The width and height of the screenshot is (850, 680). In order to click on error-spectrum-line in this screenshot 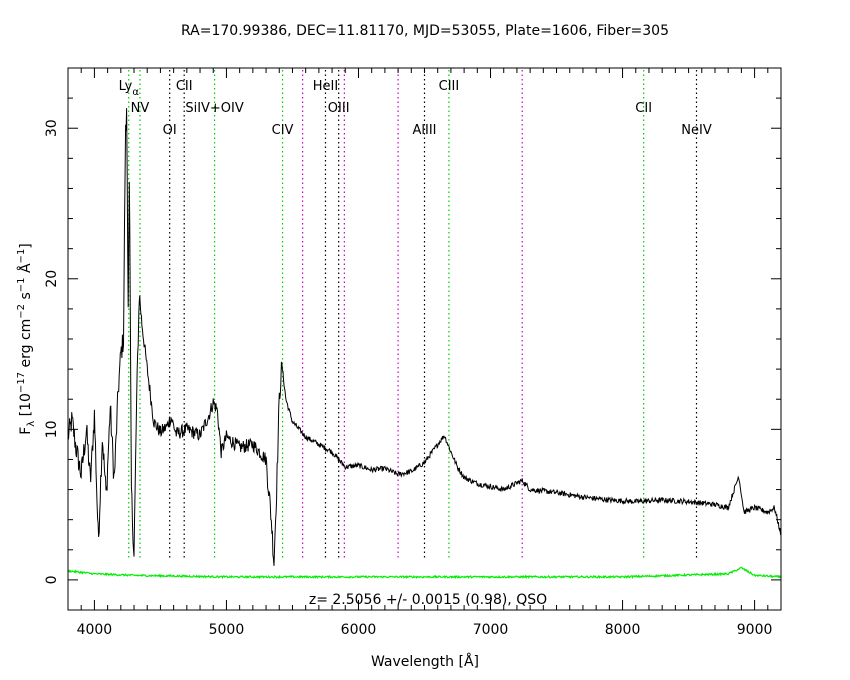, I will do `click(424, 573)`.